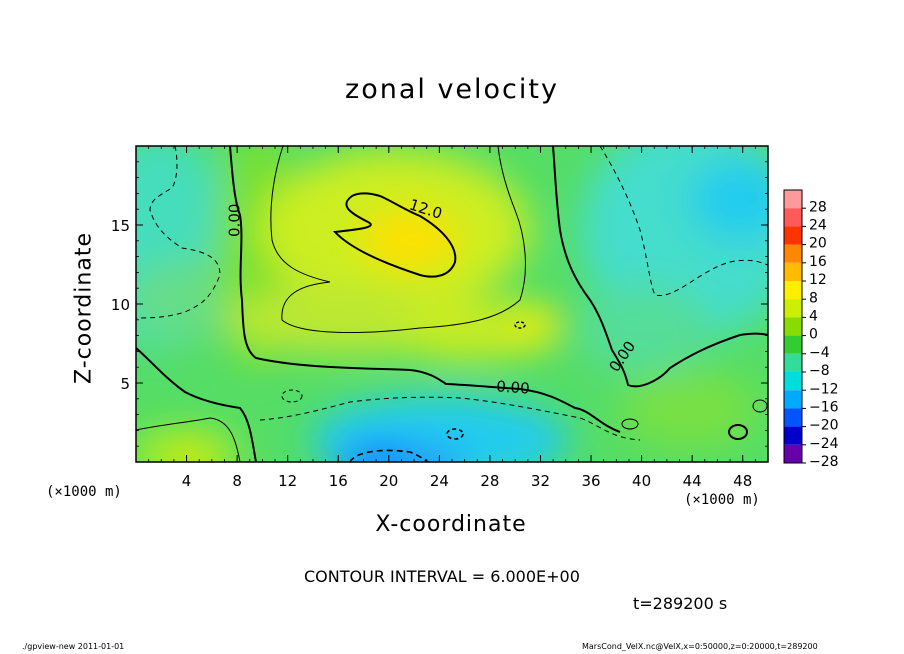 The image size is (904, 654). Describe the element at coordinates (813, 316) in the screenshot. I see `colorbar-label: 4` at that location.